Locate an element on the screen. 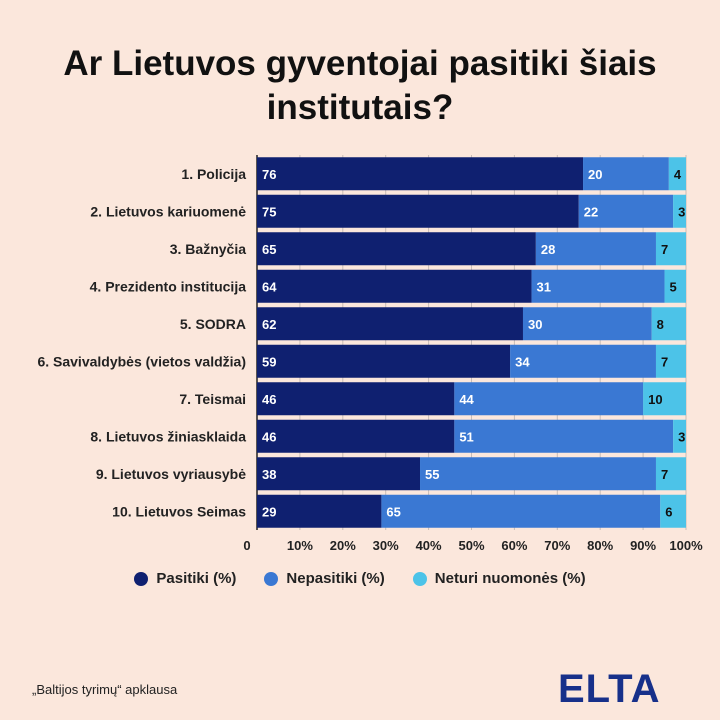 Image resolution: width=720 pixels, height=720 pixels. data-label: 51 is located at coordinates (466, 436).